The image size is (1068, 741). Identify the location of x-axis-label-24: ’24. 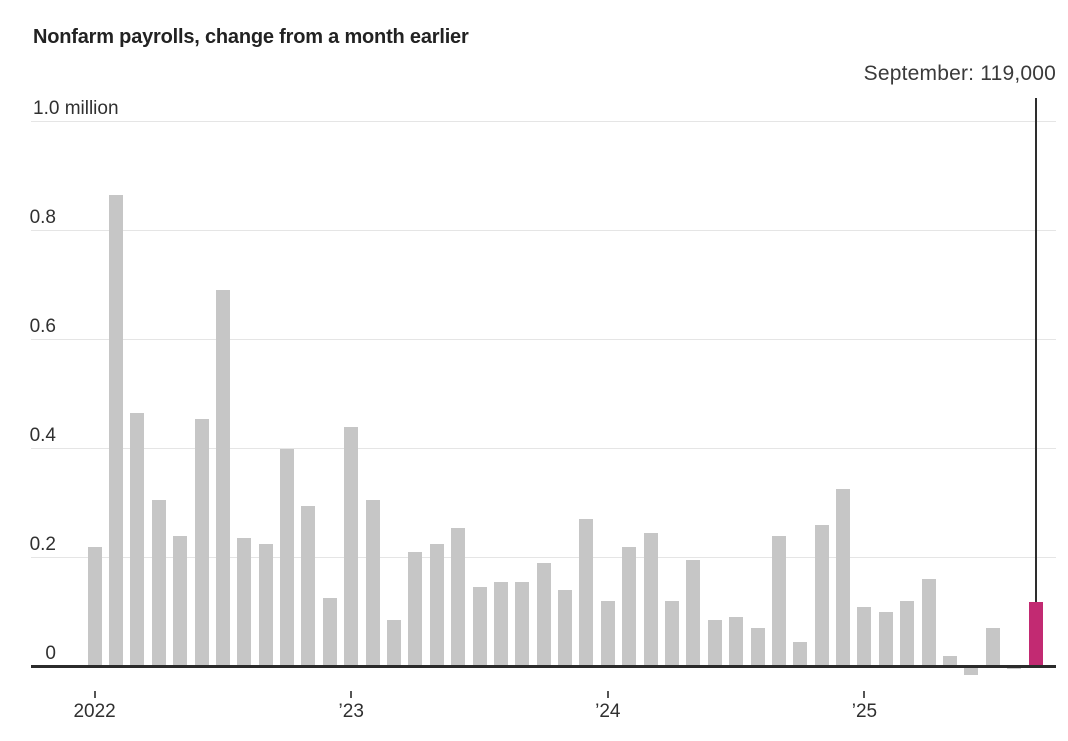
(608, 711).